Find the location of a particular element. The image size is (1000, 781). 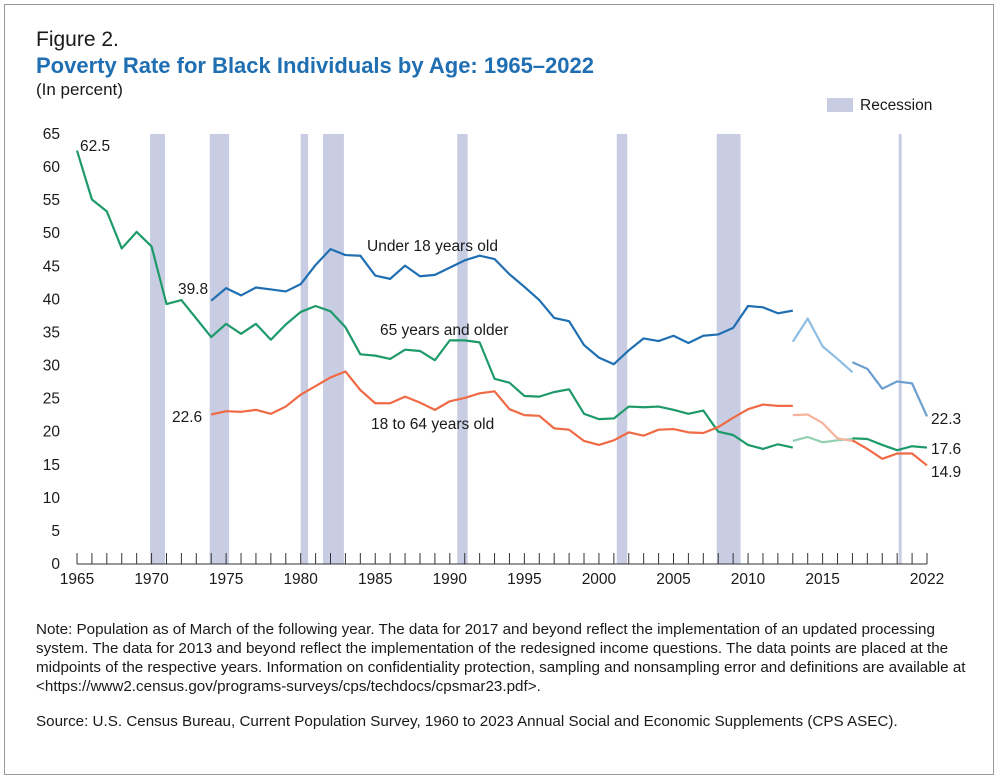

x-tick-label-1965: 1965 is located at coordinates (77, 579).